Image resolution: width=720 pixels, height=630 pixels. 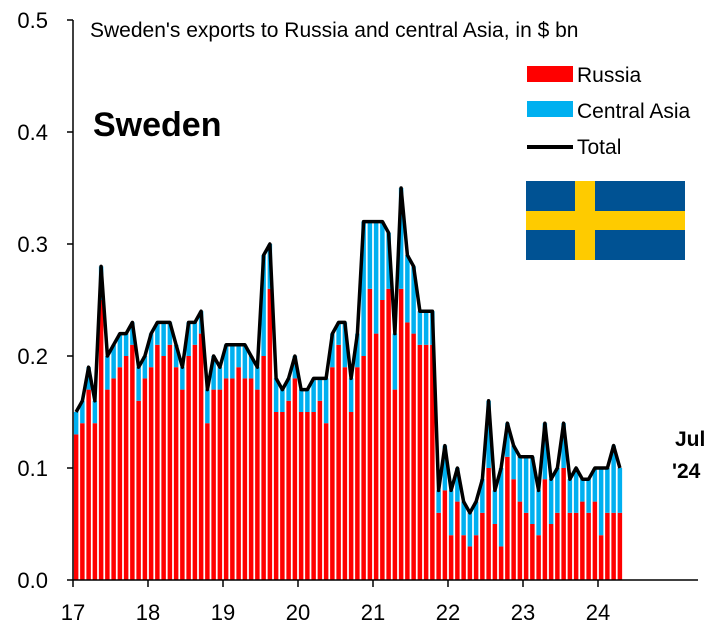 What do you see at coordinates (373, 612) in the screenshot?
I see `x-tick-label: 21` at bounding box center [373, 612].